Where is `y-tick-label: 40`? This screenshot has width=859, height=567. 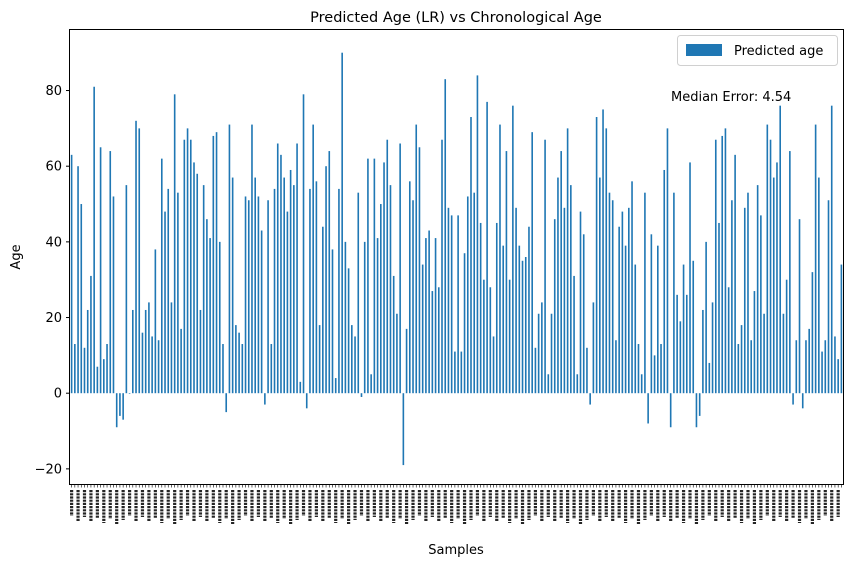
y-tick-label: 40 is located at coordinates (53, 242).